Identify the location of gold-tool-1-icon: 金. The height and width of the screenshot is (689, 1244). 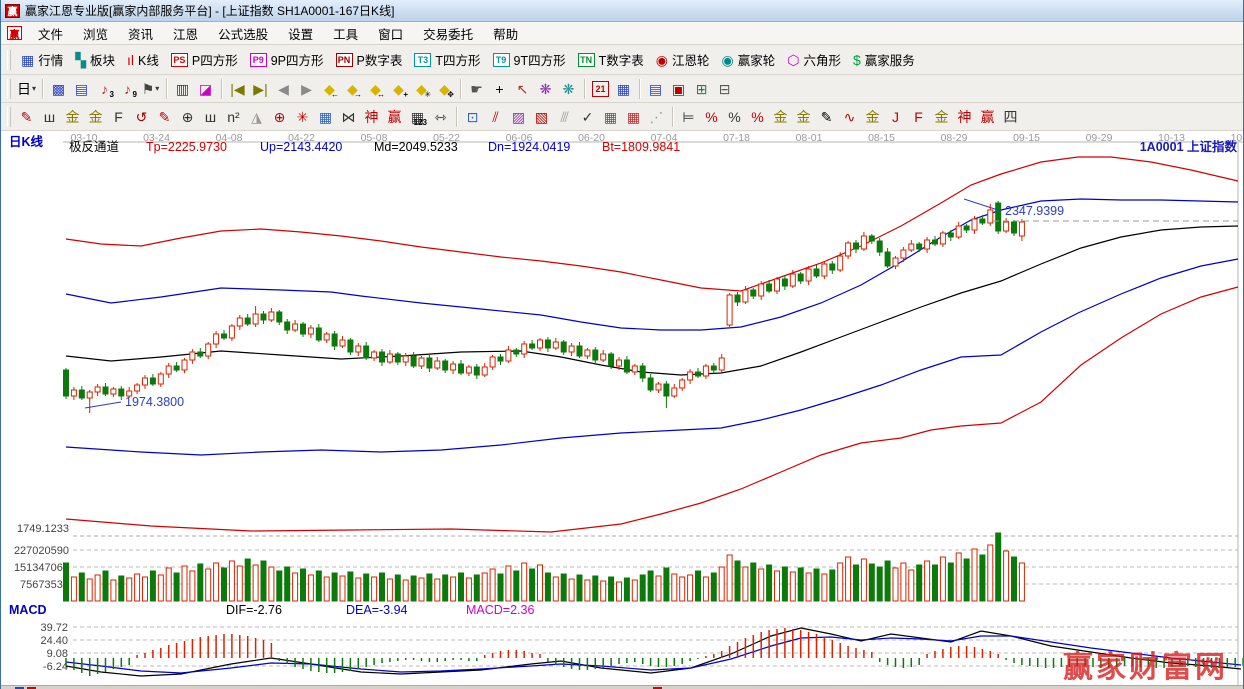
(72, 117).